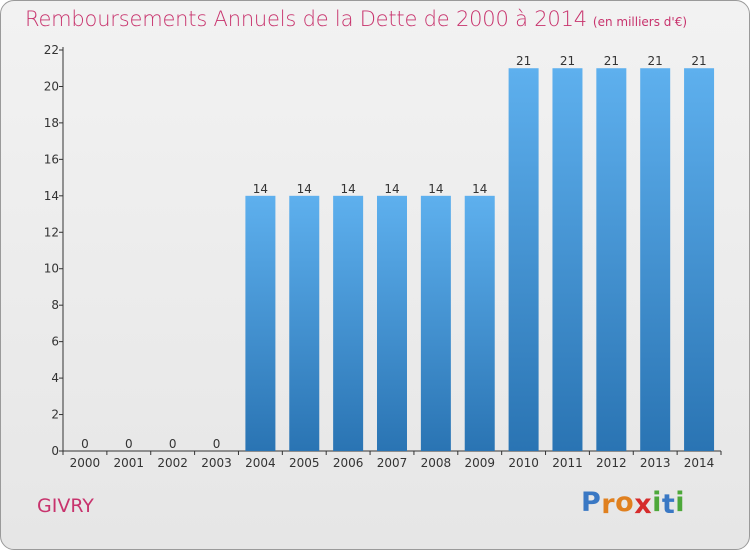 Image resolution: width=750 pixels, height=550 pixels. I want to click on x-tick-label: 2013, so click(655, 463).